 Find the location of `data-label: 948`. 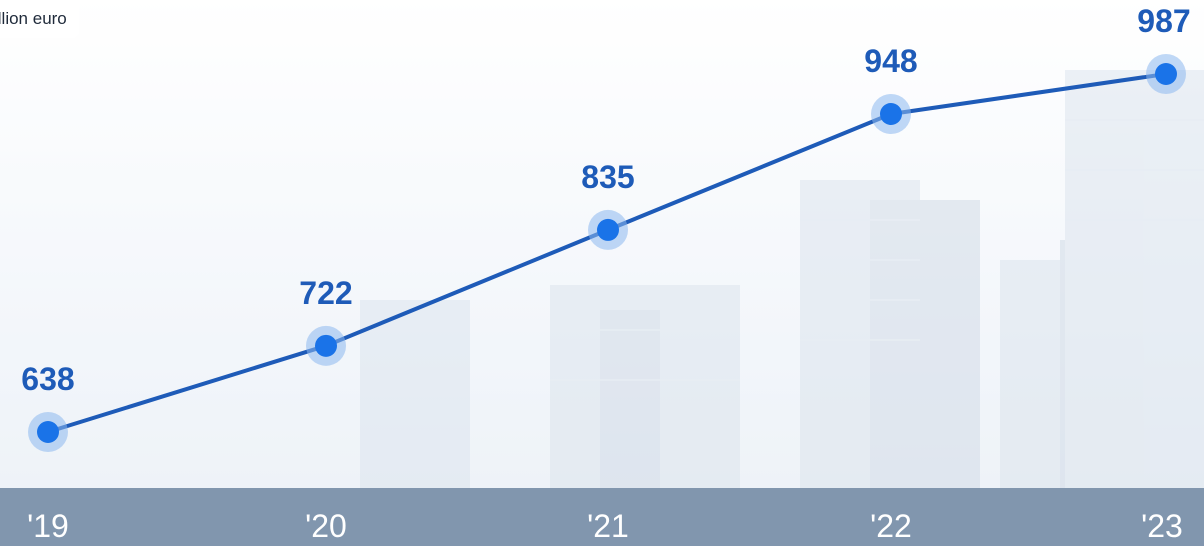

data-label: 948 is located at coordinates (890, 61).